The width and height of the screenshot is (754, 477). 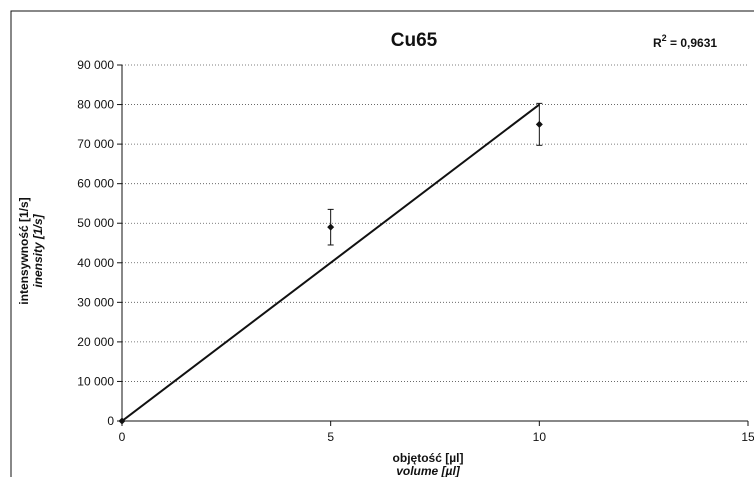 I want to click on y-axis-label: intensywność [1/s], so click(x=24, y=250).